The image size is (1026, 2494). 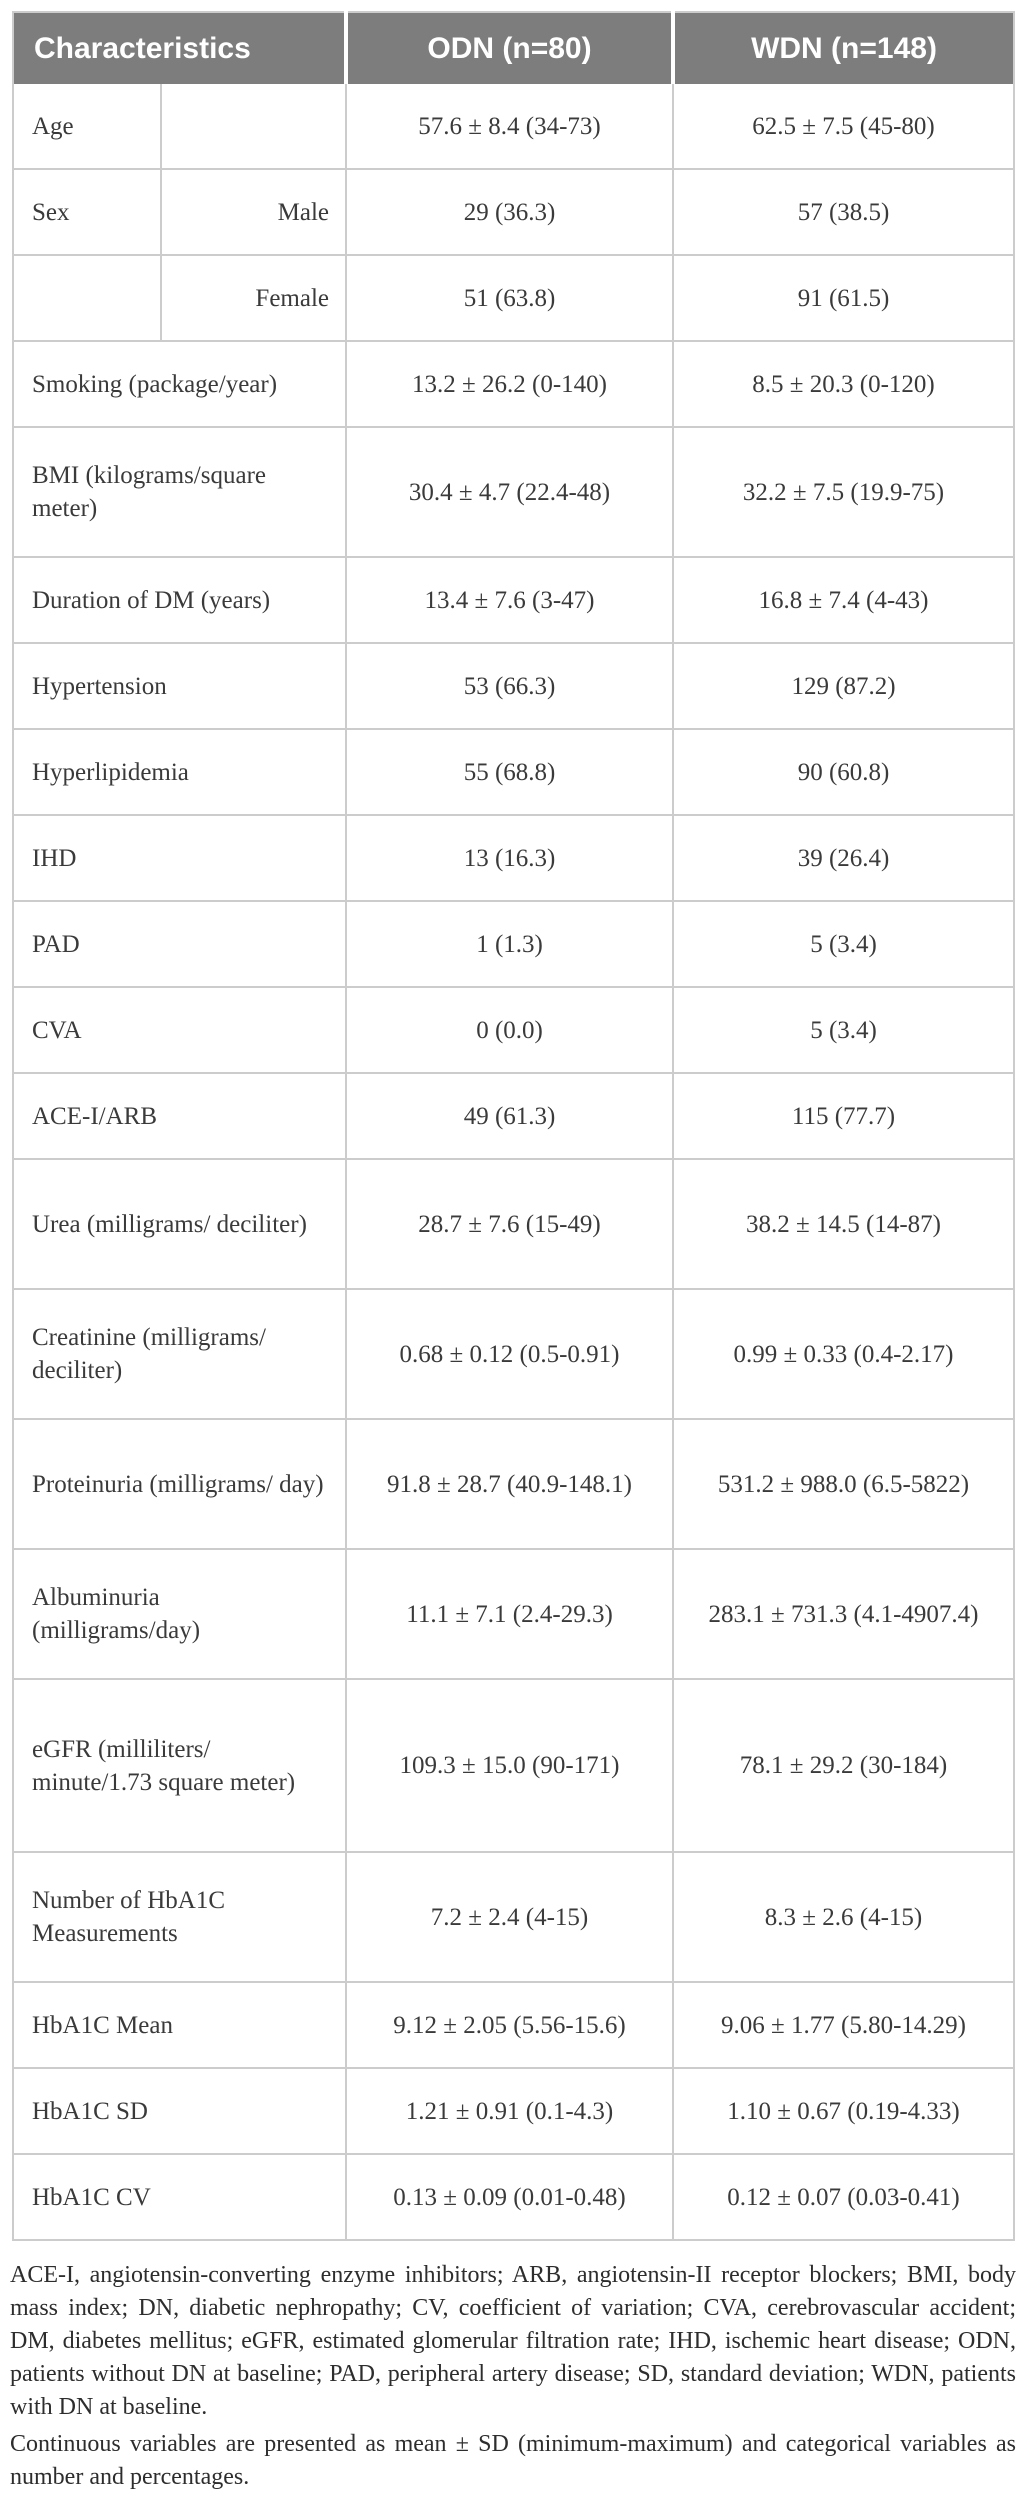 What do you see at coordinates (510, 2111) in the screenshot?
I see `odn-value: 1.21 ± 0.91 (0.1-4.3)` at bounding box center [510, 2111].